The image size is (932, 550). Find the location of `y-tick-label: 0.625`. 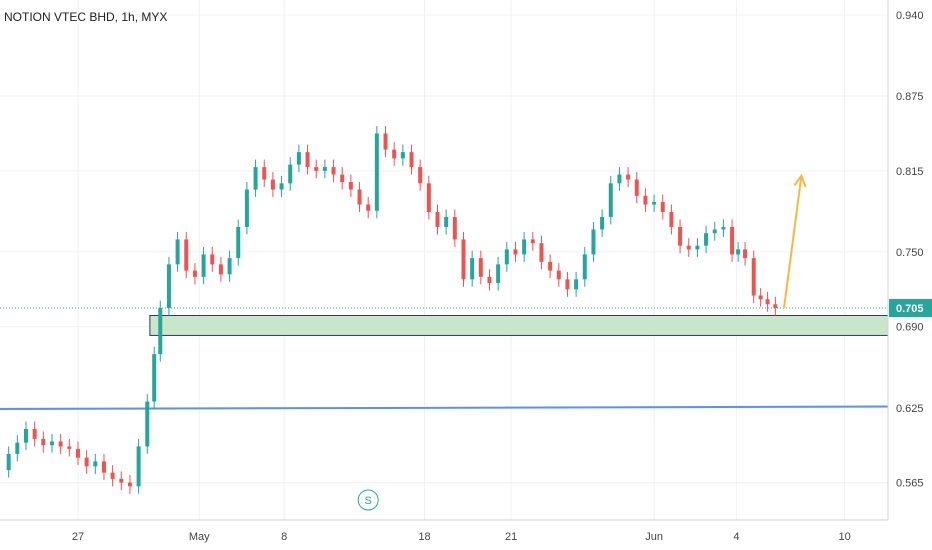

y-tick-label: 0.625 is located at coordinates (910, 409).